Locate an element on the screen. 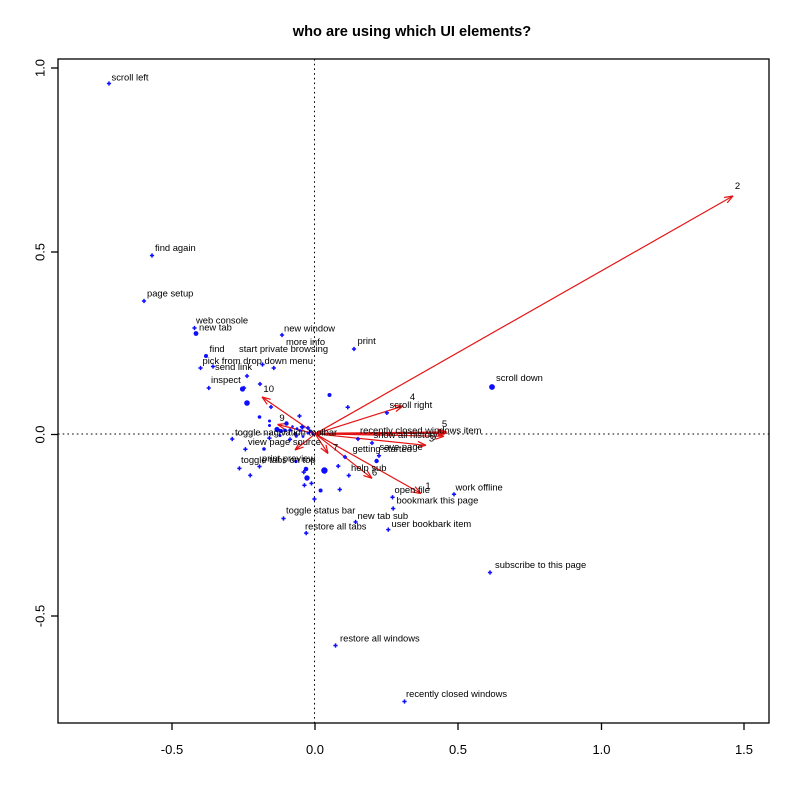 The image size is (800, 800). svg-text: restore all windows is located at coordinates (380, 638).